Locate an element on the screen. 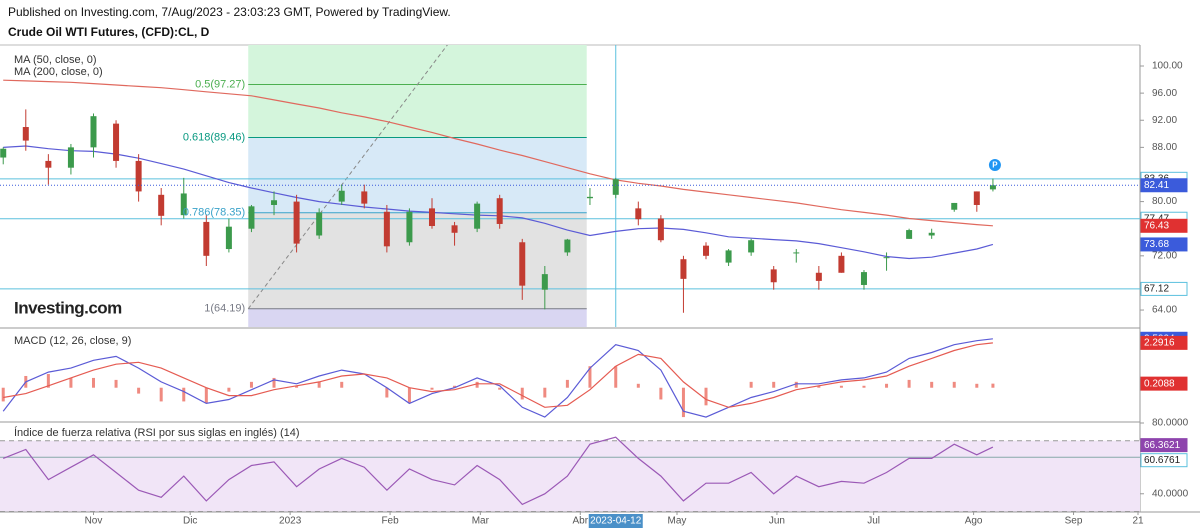  macd-pane is located at coordinates (498, 378).